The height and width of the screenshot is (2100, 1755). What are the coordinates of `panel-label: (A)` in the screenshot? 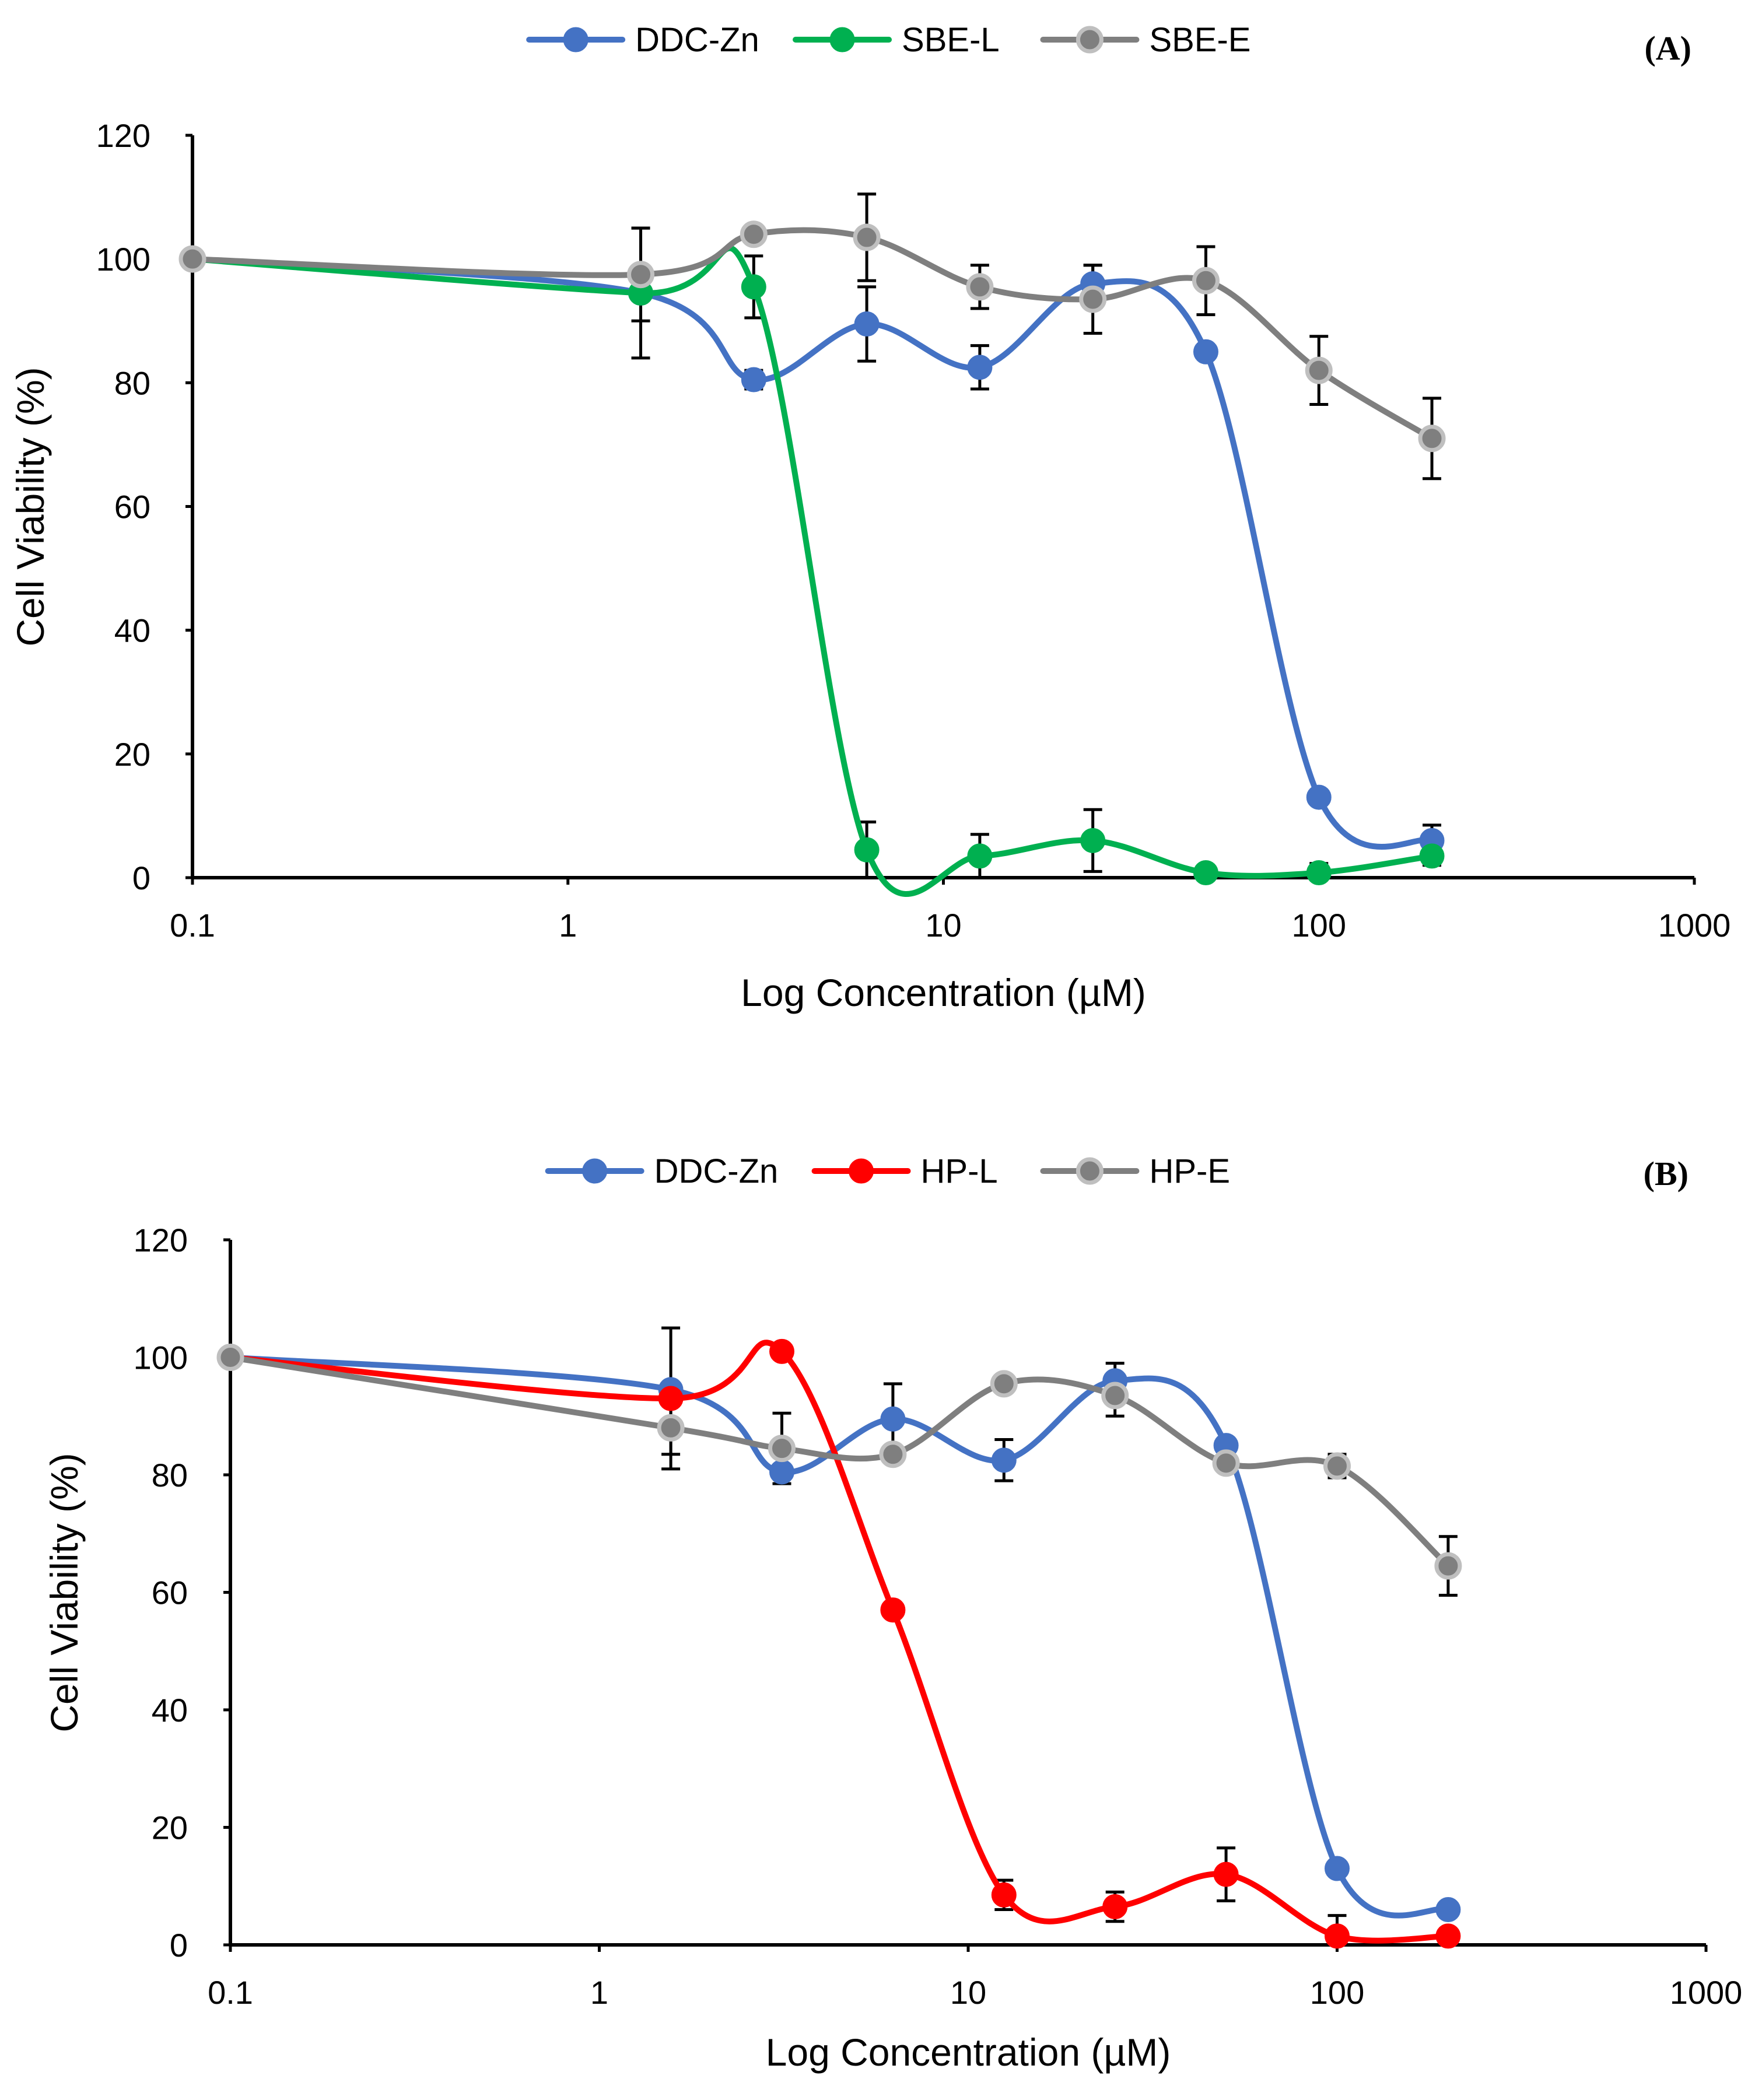 It's located at (1667, 48).